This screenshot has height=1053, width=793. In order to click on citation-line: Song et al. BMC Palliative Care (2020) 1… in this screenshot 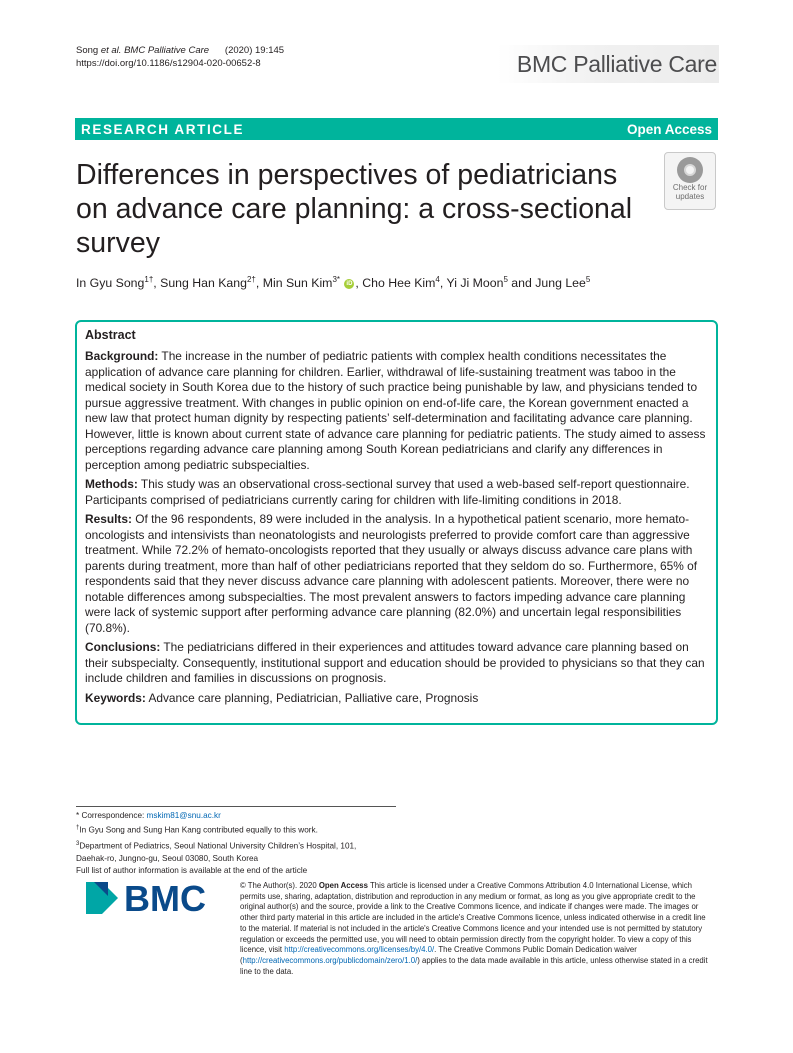, I will do `click(180, 50)`.